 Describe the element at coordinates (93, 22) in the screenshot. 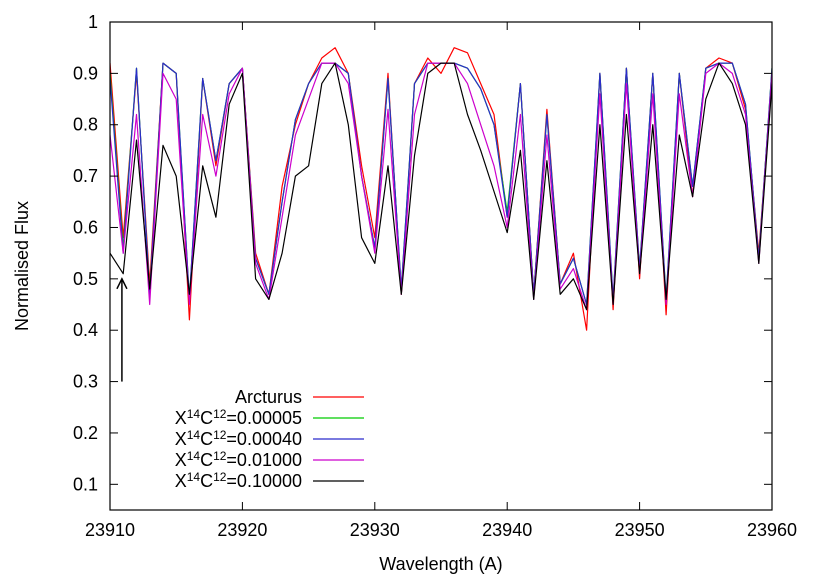

I see `y-tick-label: 1` at that location.